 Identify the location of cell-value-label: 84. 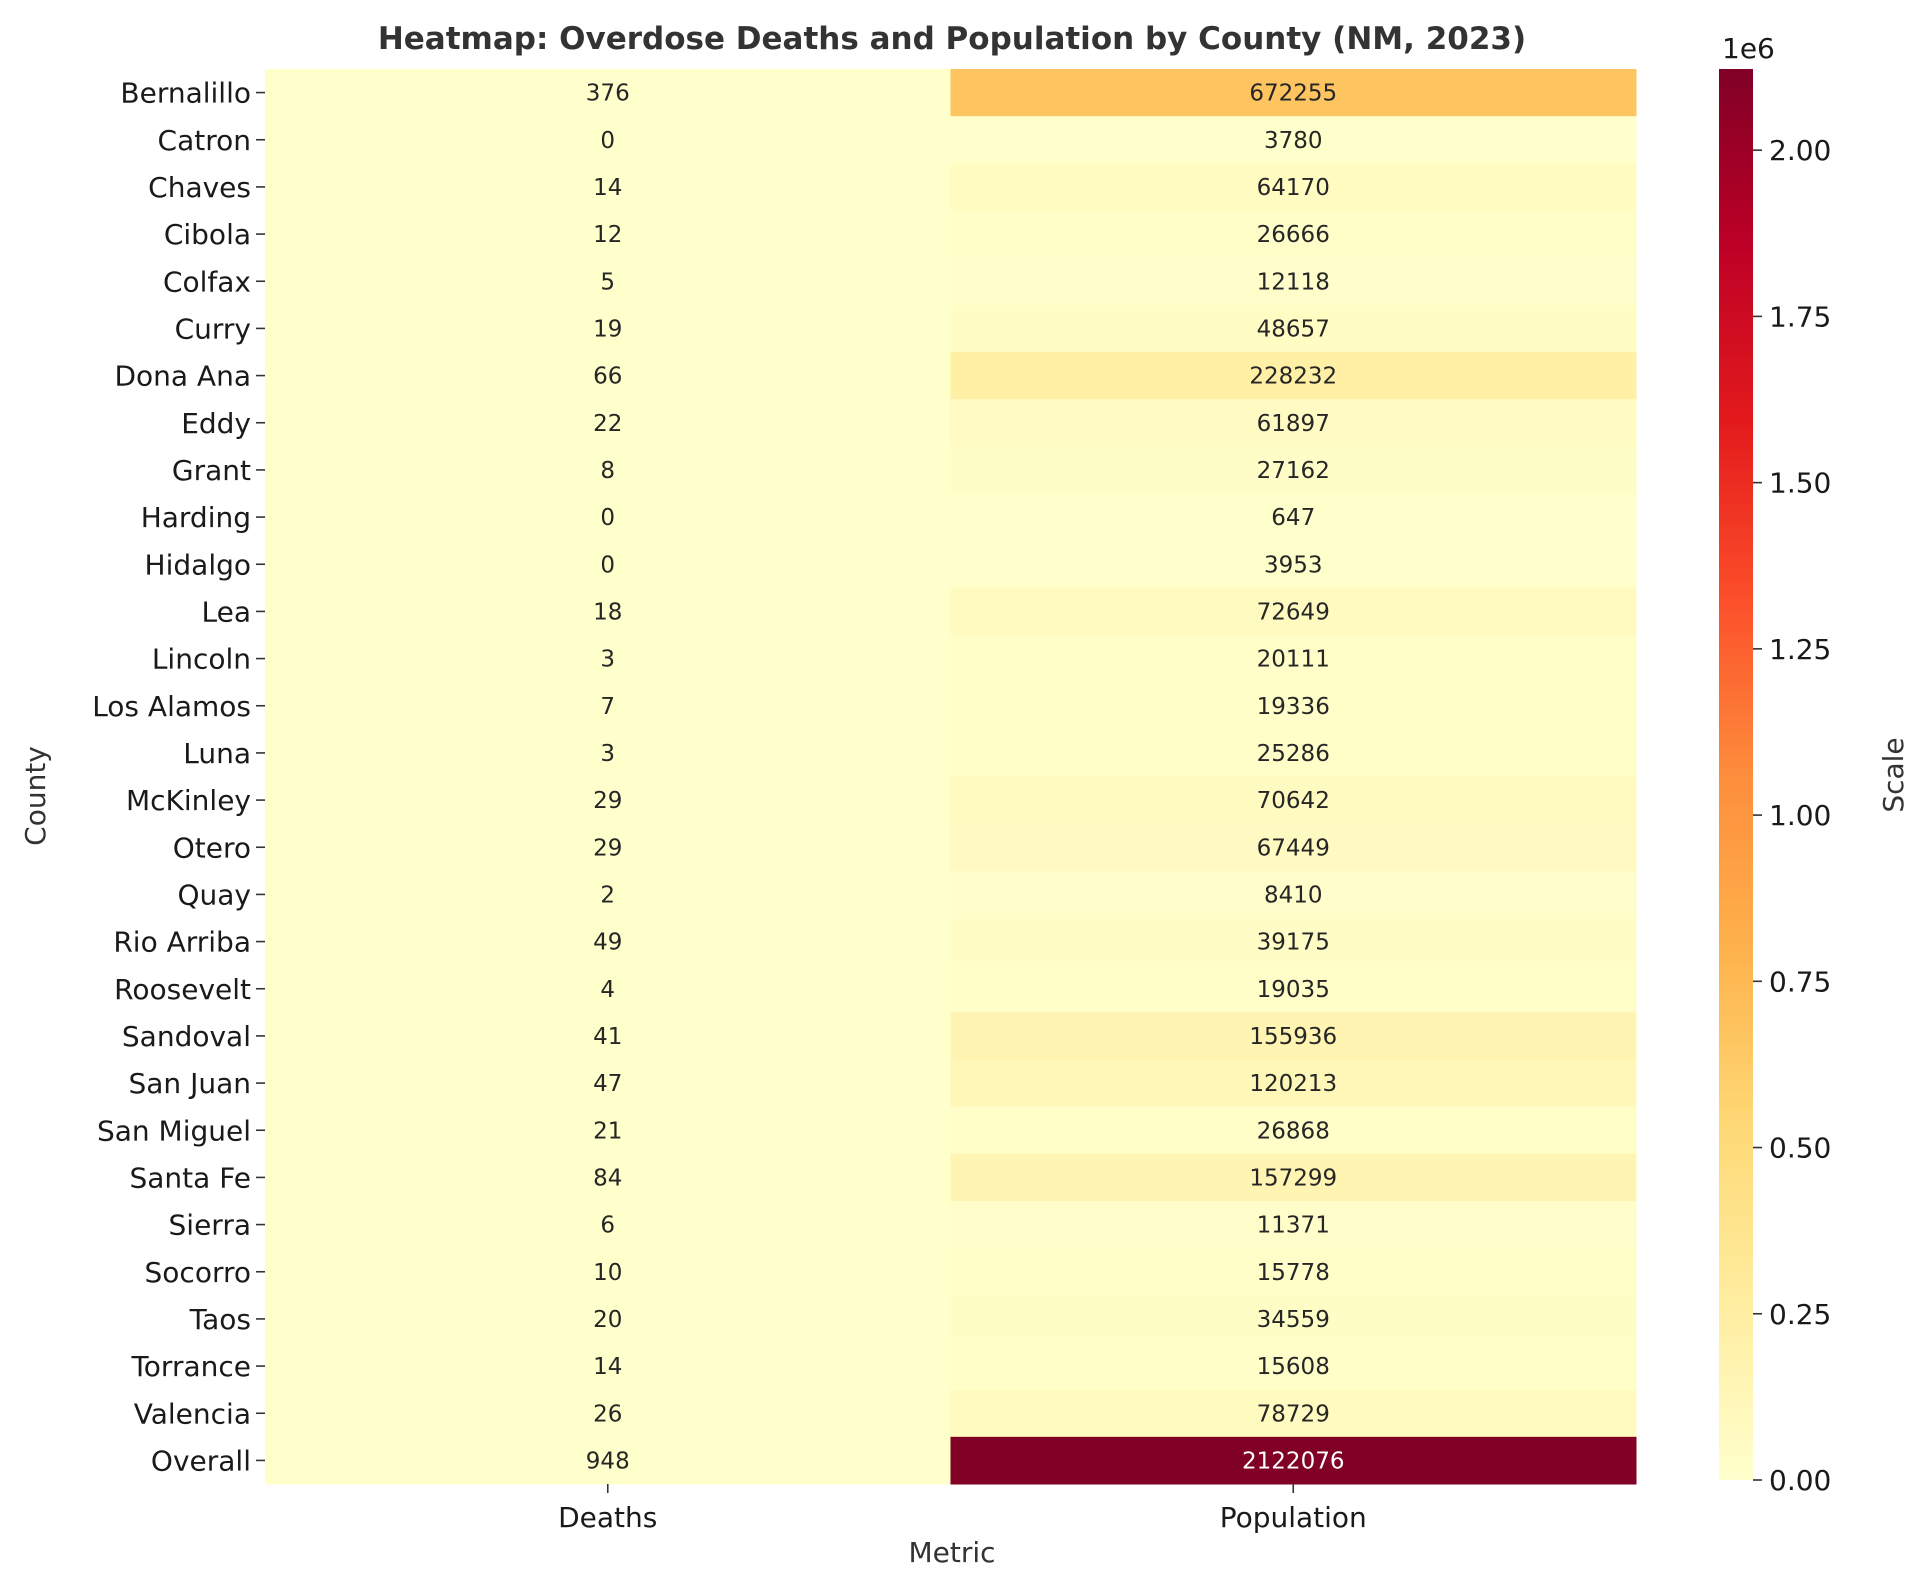
(607, 1178).